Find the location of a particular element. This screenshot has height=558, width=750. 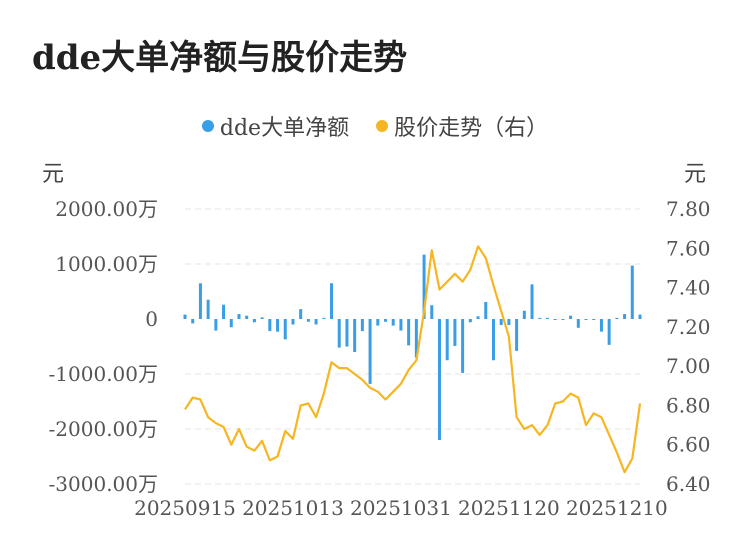

legend-line-swatch is located at coordinates (382, 126).